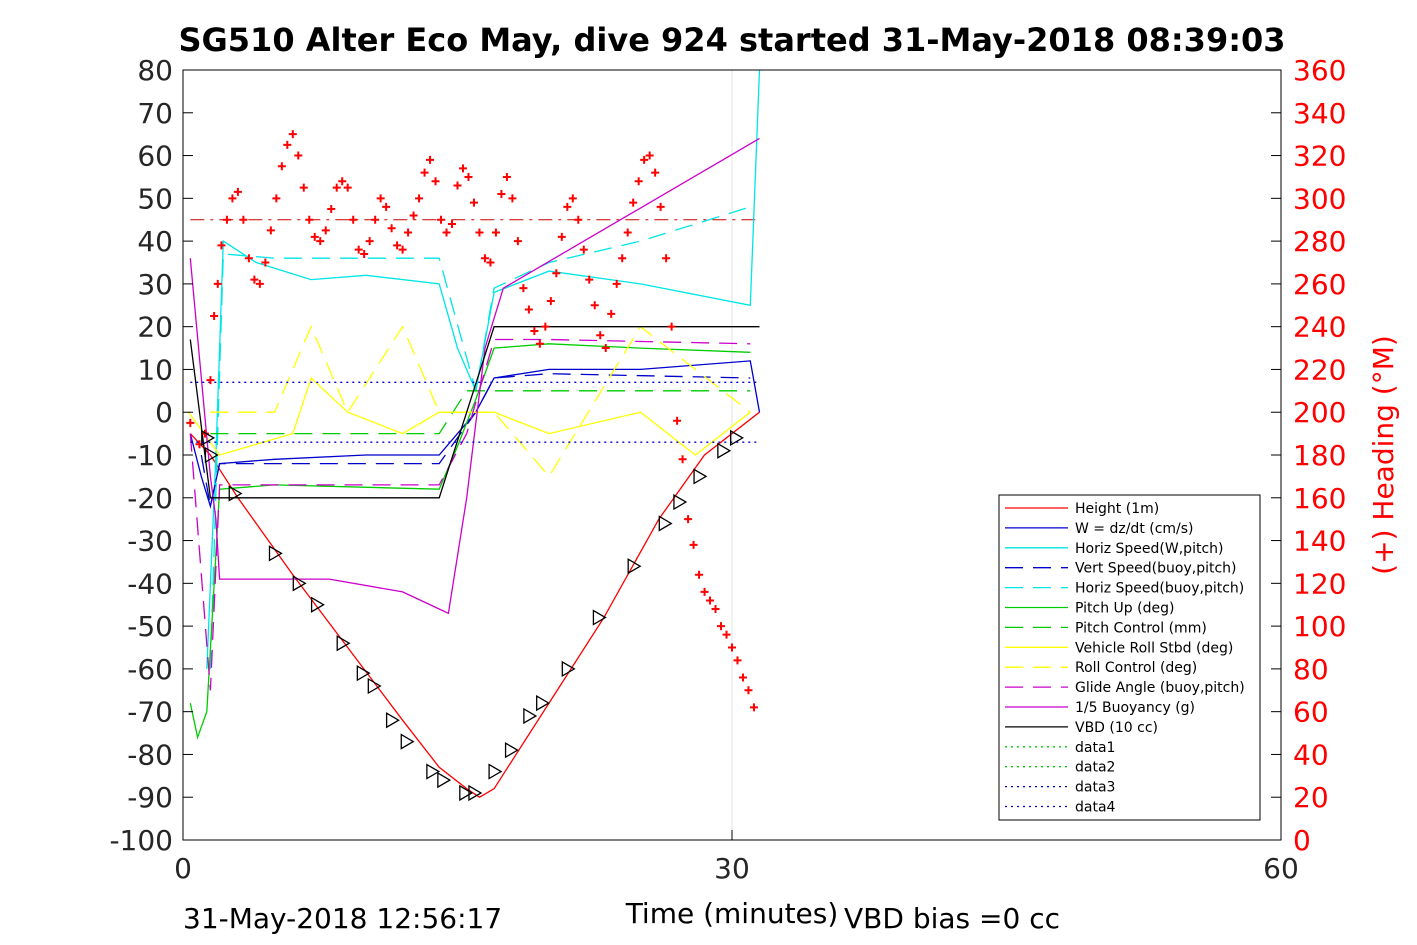  I want to click on y-right-tick-label: 20, so click(1311, 797).